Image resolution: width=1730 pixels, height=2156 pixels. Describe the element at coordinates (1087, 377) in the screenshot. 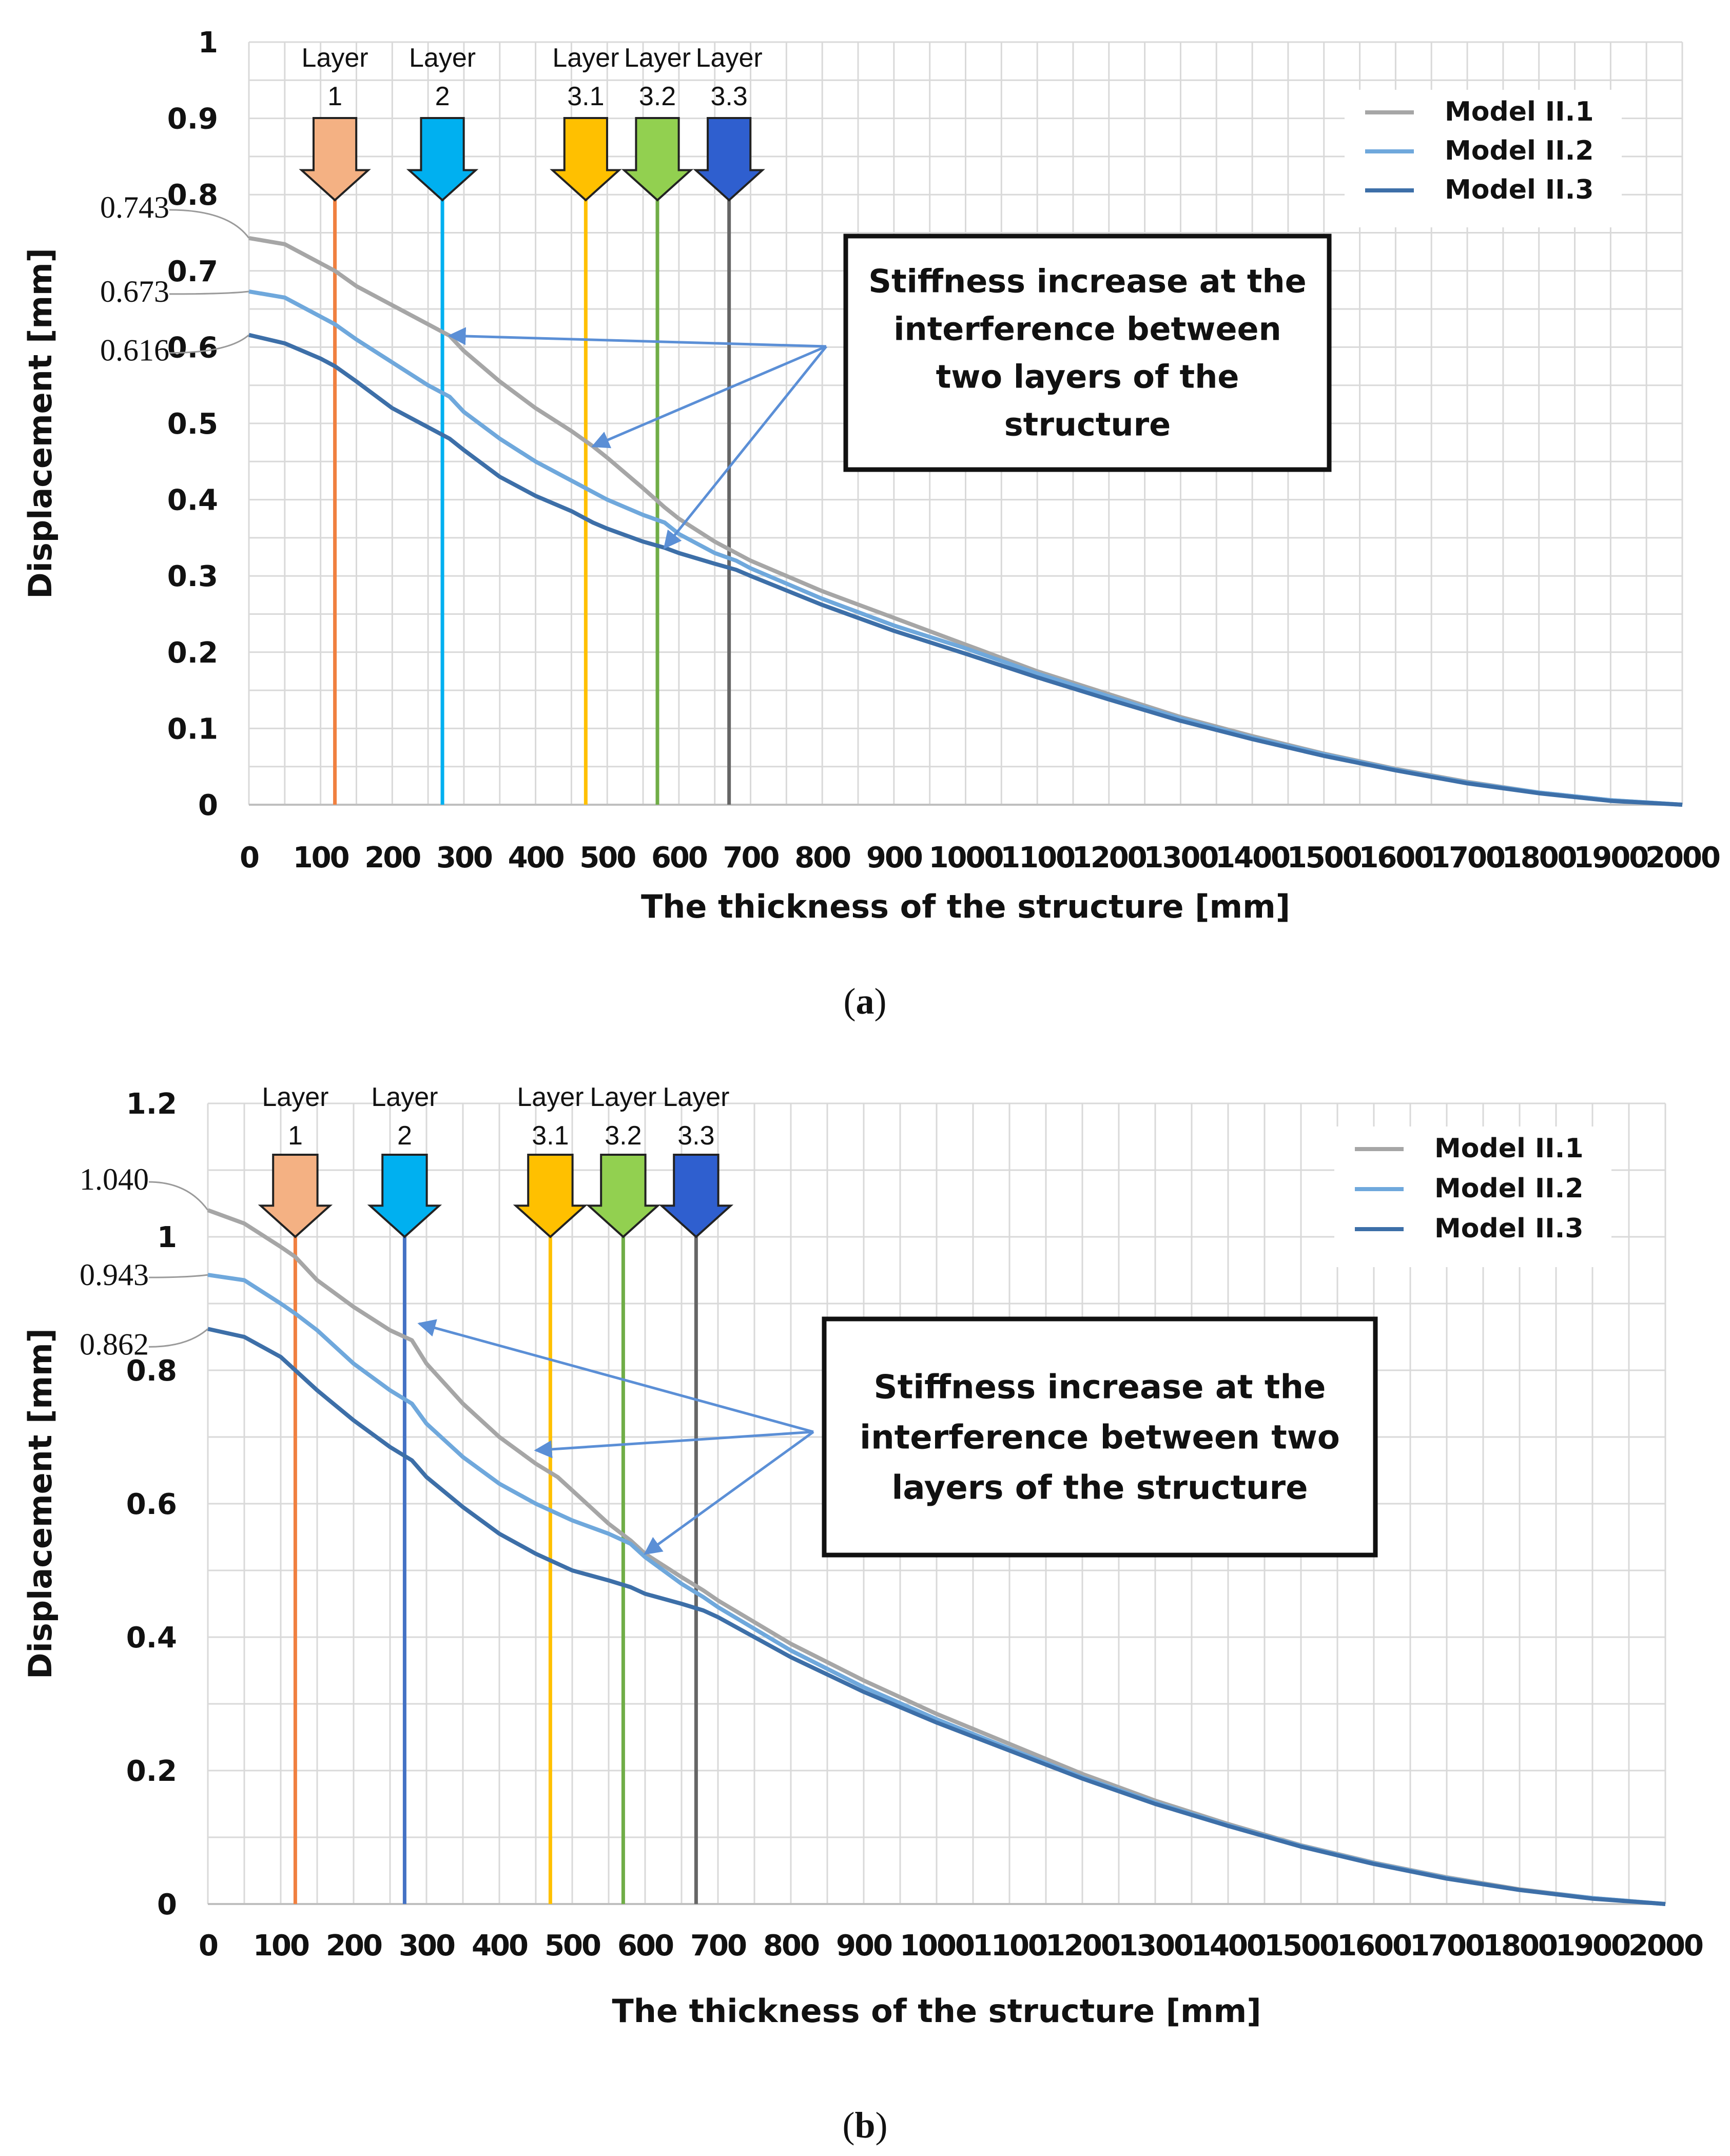

I see `annotation-text-line: two layers of the` at that location.